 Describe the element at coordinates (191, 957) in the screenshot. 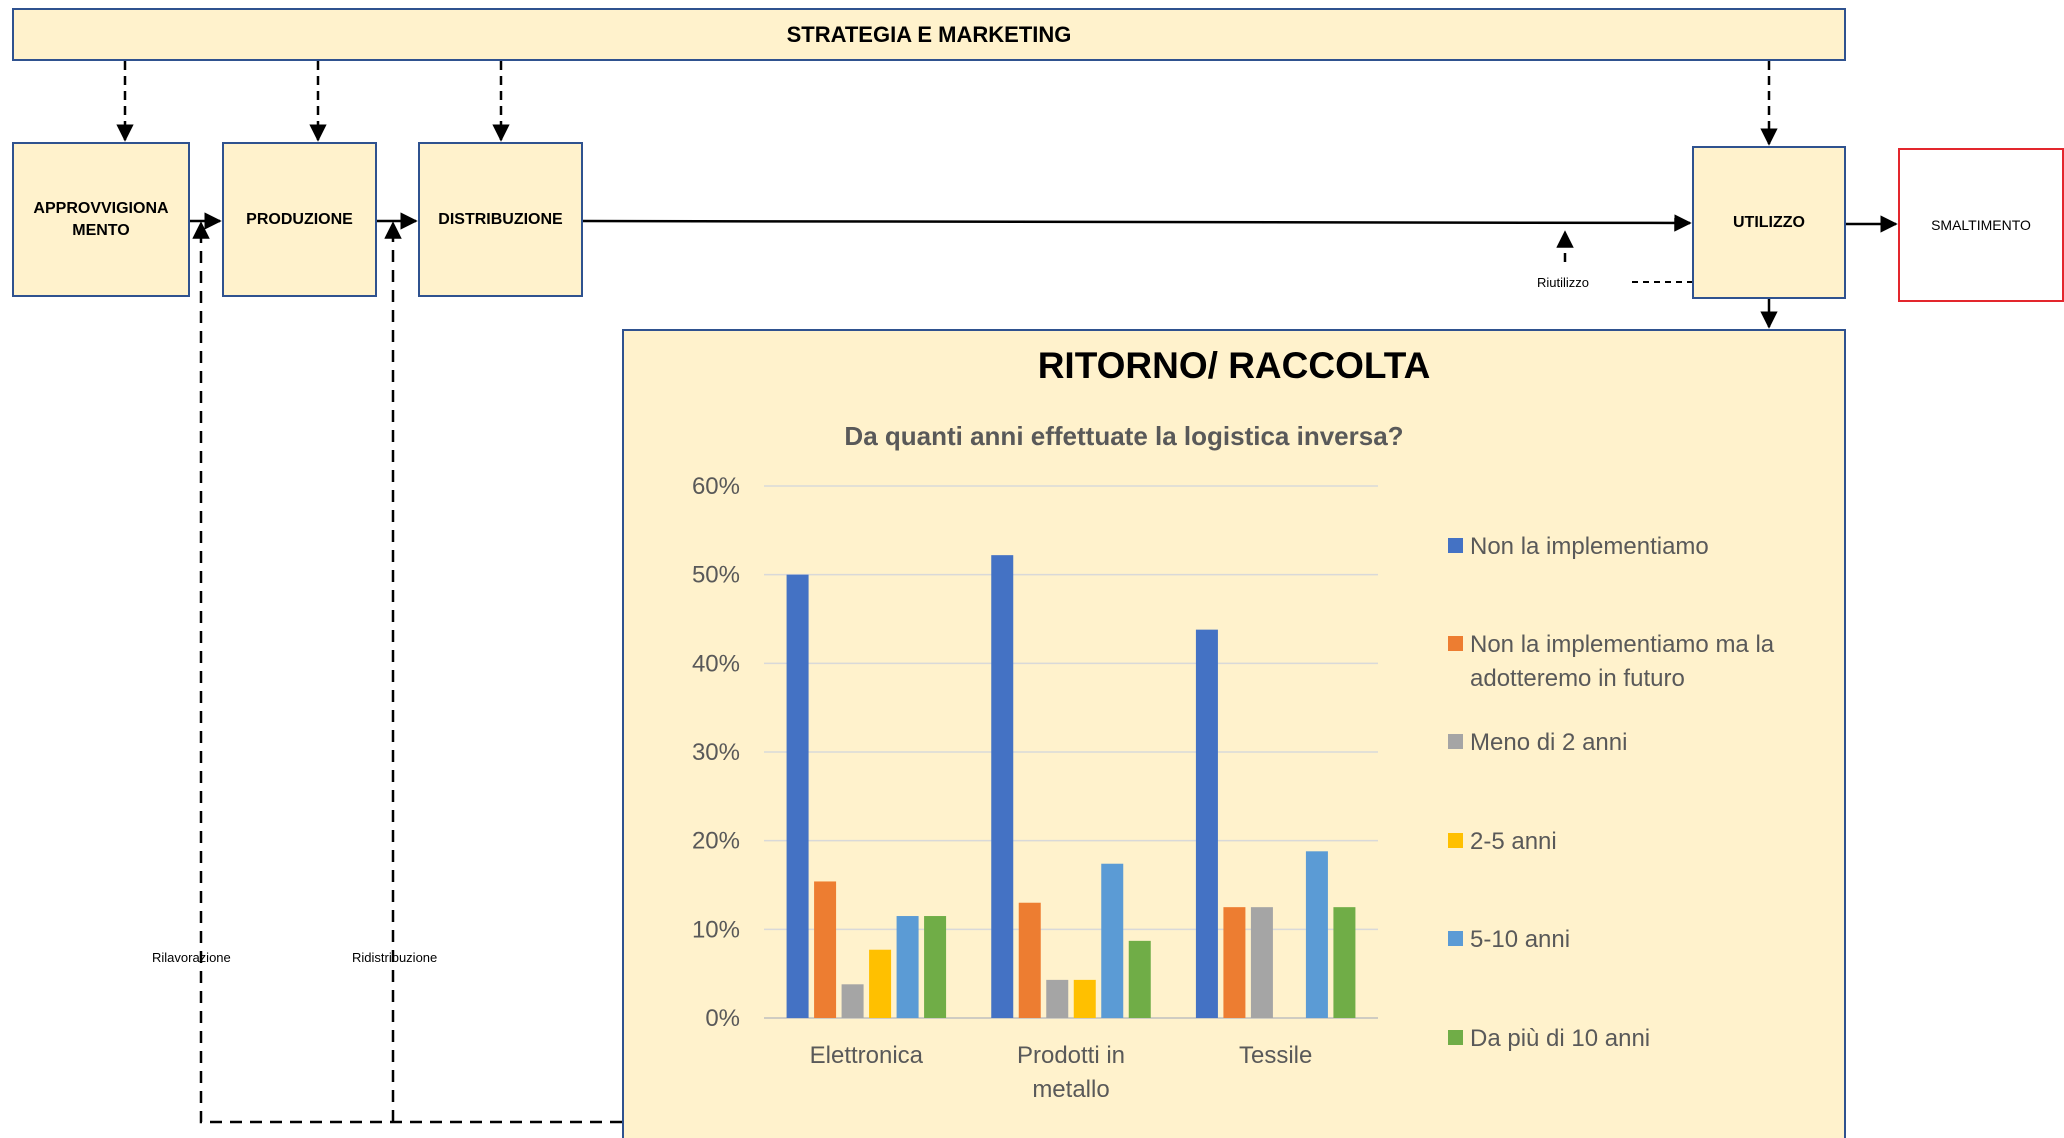

I see `rilavorazione-label: Rilavorazione` at that location.